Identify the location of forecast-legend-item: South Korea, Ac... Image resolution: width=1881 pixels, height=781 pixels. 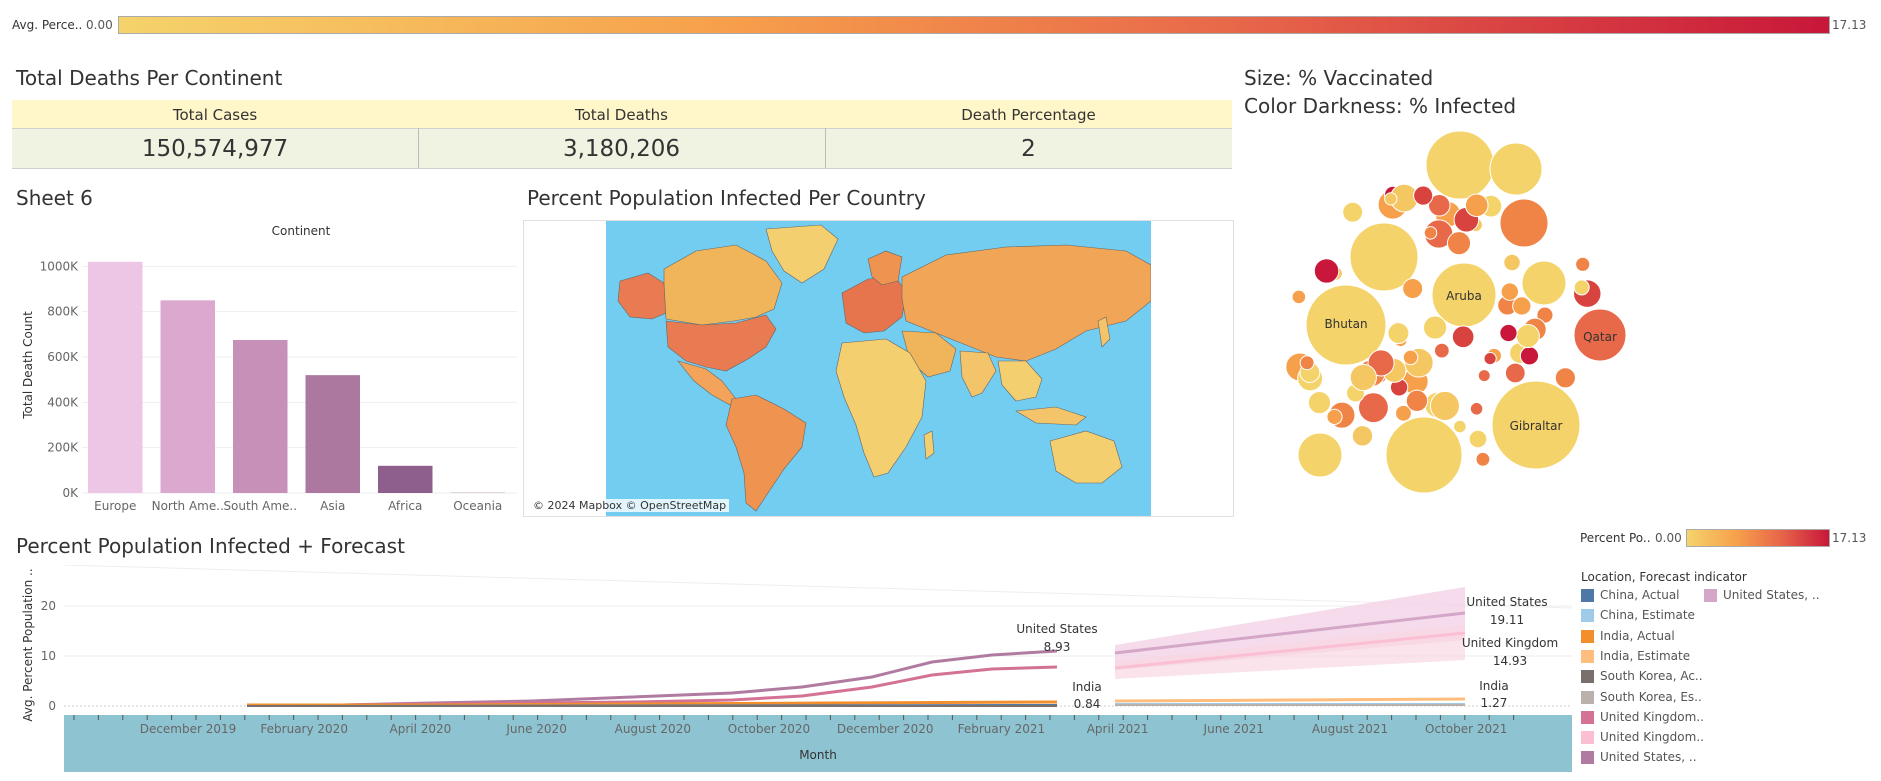
(1642, 676).